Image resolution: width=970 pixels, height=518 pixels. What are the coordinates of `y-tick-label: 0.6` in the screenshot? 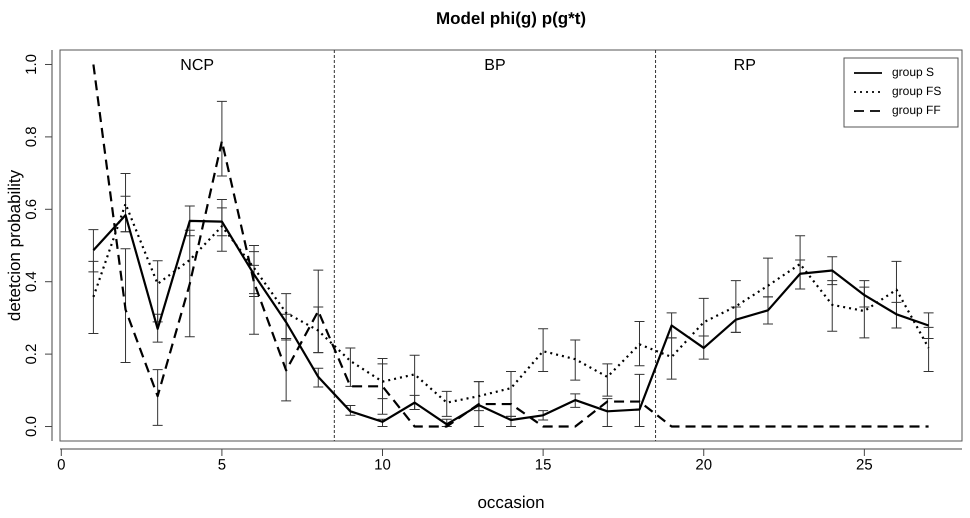 It's located at (31, 209).